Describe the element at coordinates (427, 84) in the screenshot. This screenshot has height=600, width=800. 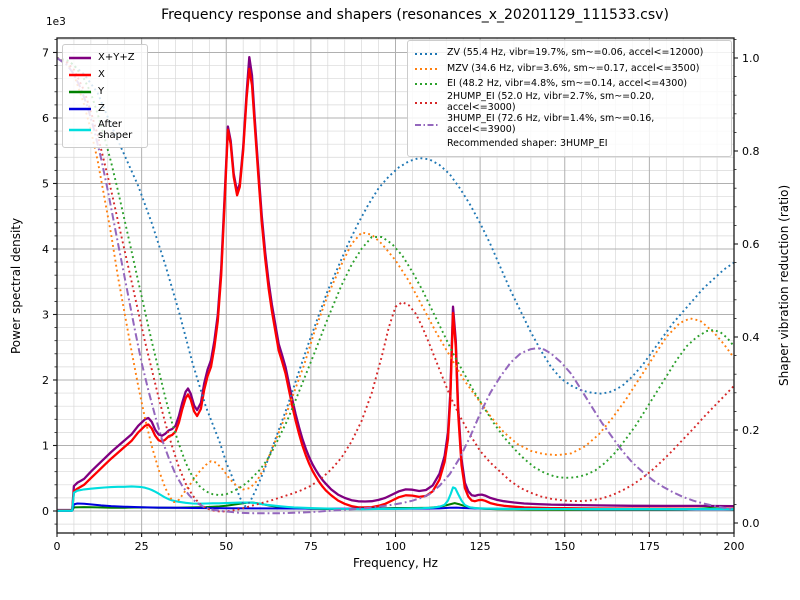
I see `legend-line-sample-ei` at that location.